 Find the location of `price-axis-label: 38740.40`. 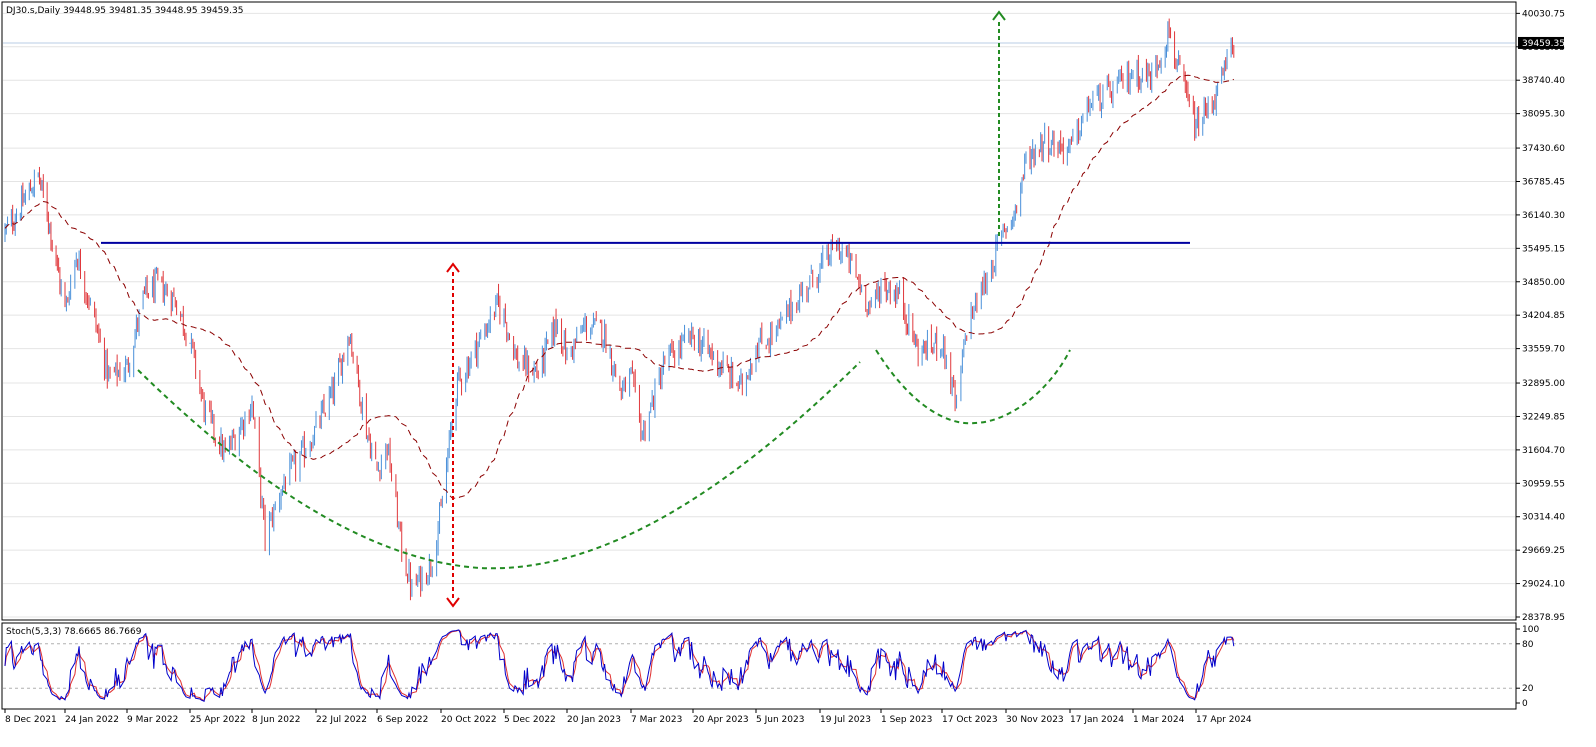

price-axis-label: 38740.40 is located at coordinates (1543, 81).